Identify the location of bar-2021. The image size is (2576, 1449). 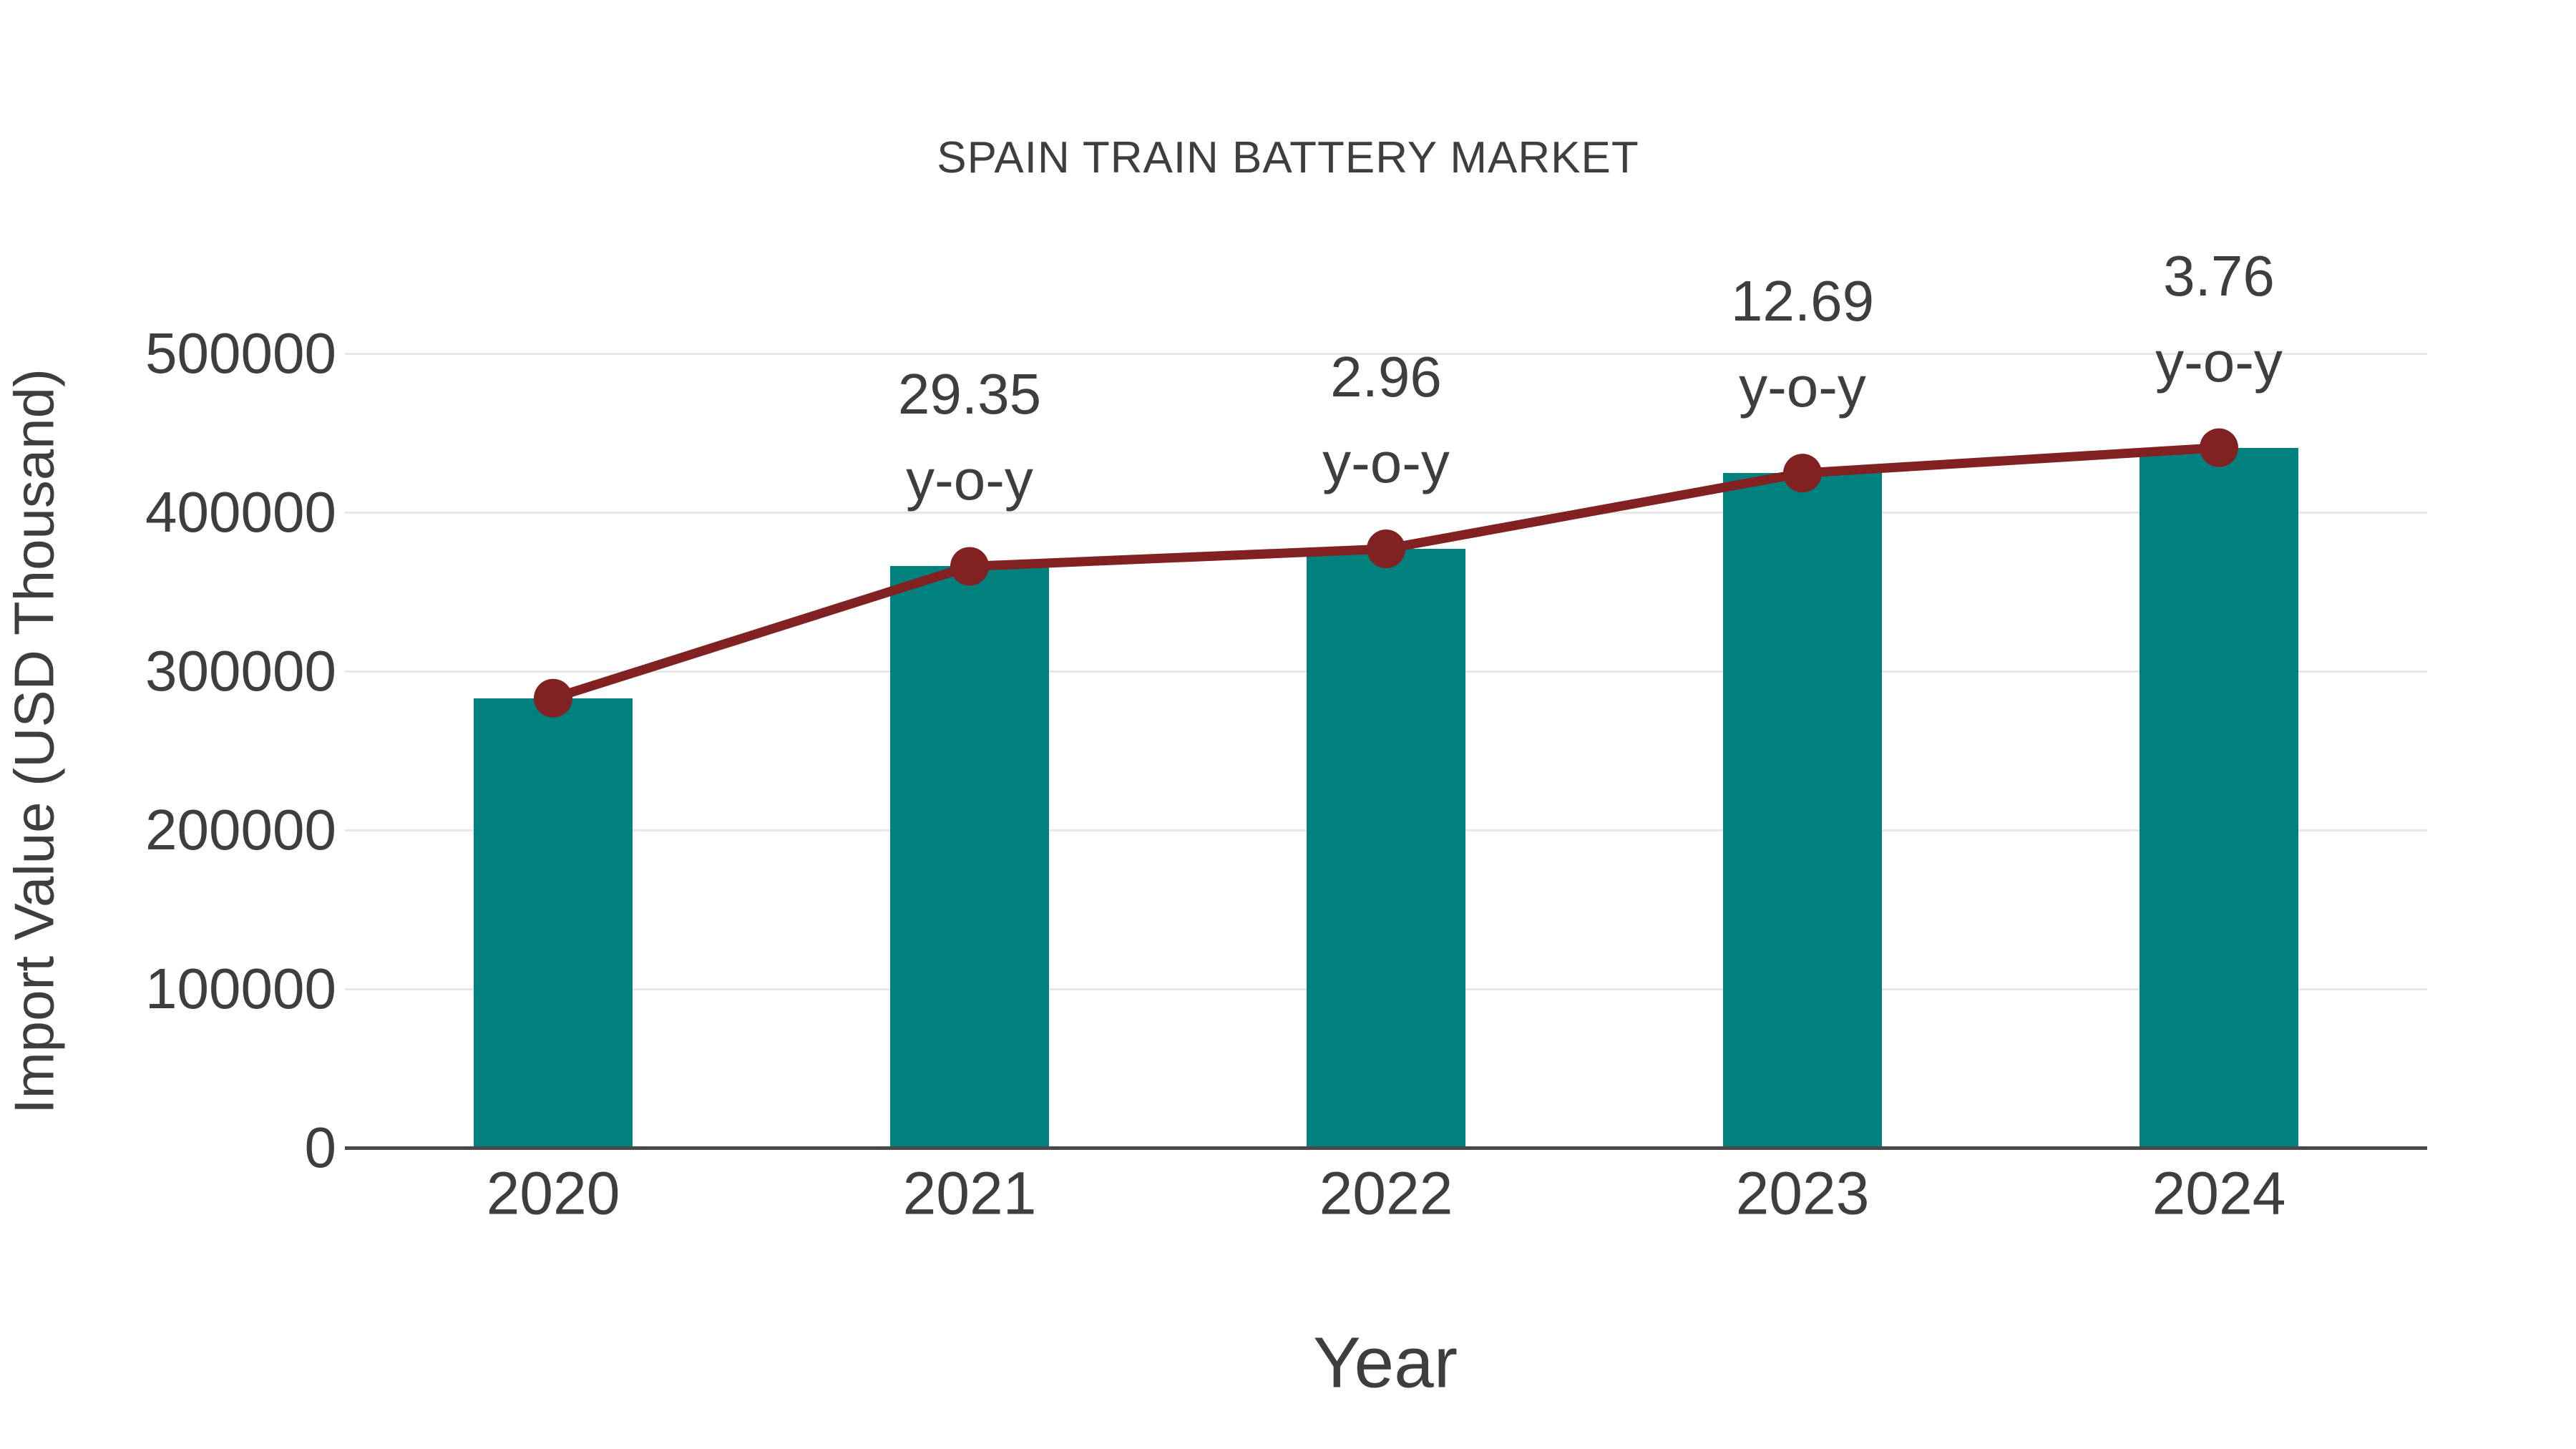
(969, 857).